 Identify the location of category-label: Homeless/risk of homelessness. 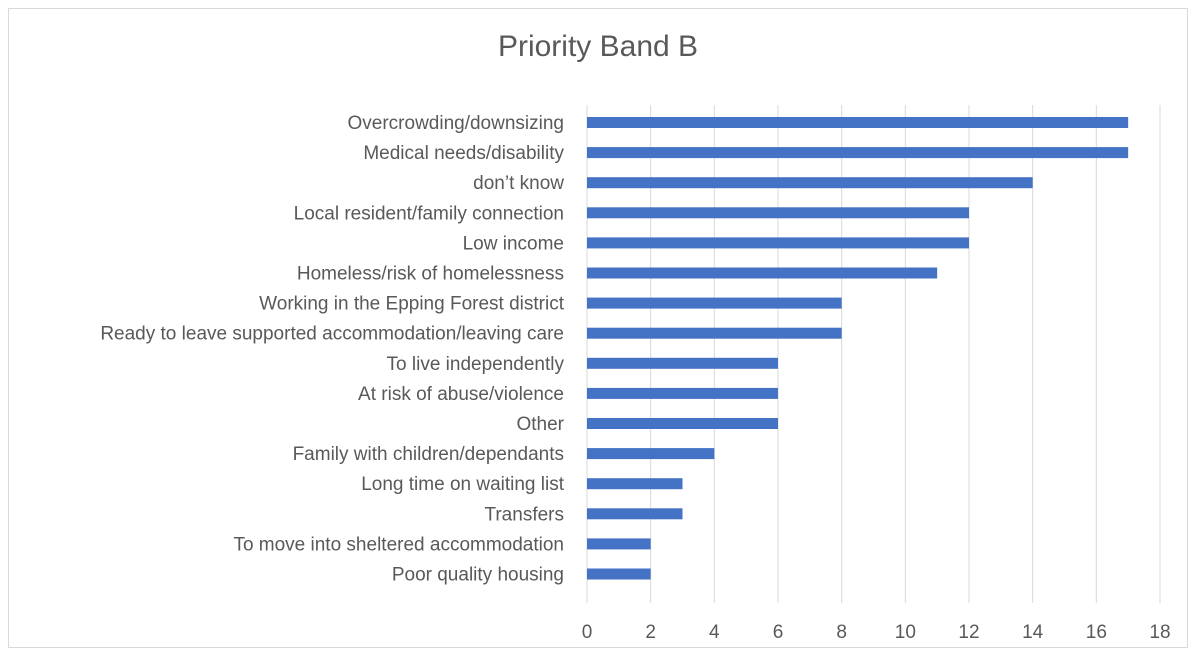
(430, 274).